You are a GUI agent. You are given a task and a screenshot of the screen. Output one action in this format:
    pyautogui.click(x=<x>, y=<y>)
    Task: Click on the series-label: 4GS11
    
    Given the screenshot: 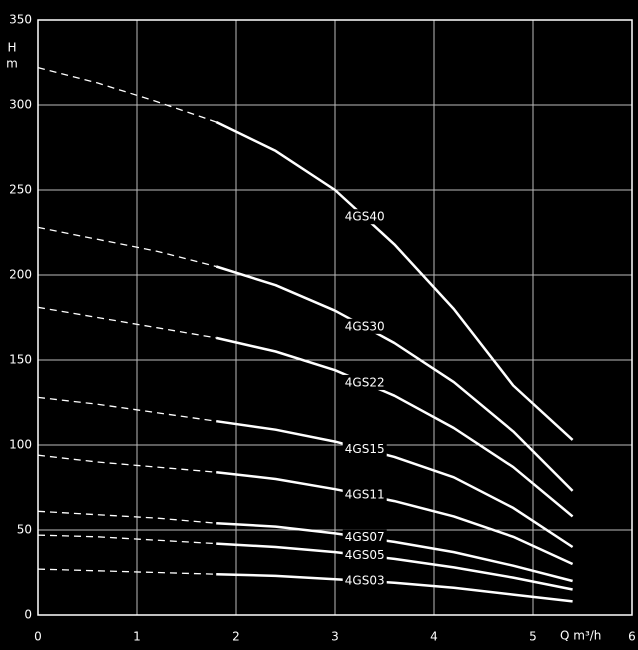 What is the action you would take?
    pyautogui.click(x=365, y=495)
    